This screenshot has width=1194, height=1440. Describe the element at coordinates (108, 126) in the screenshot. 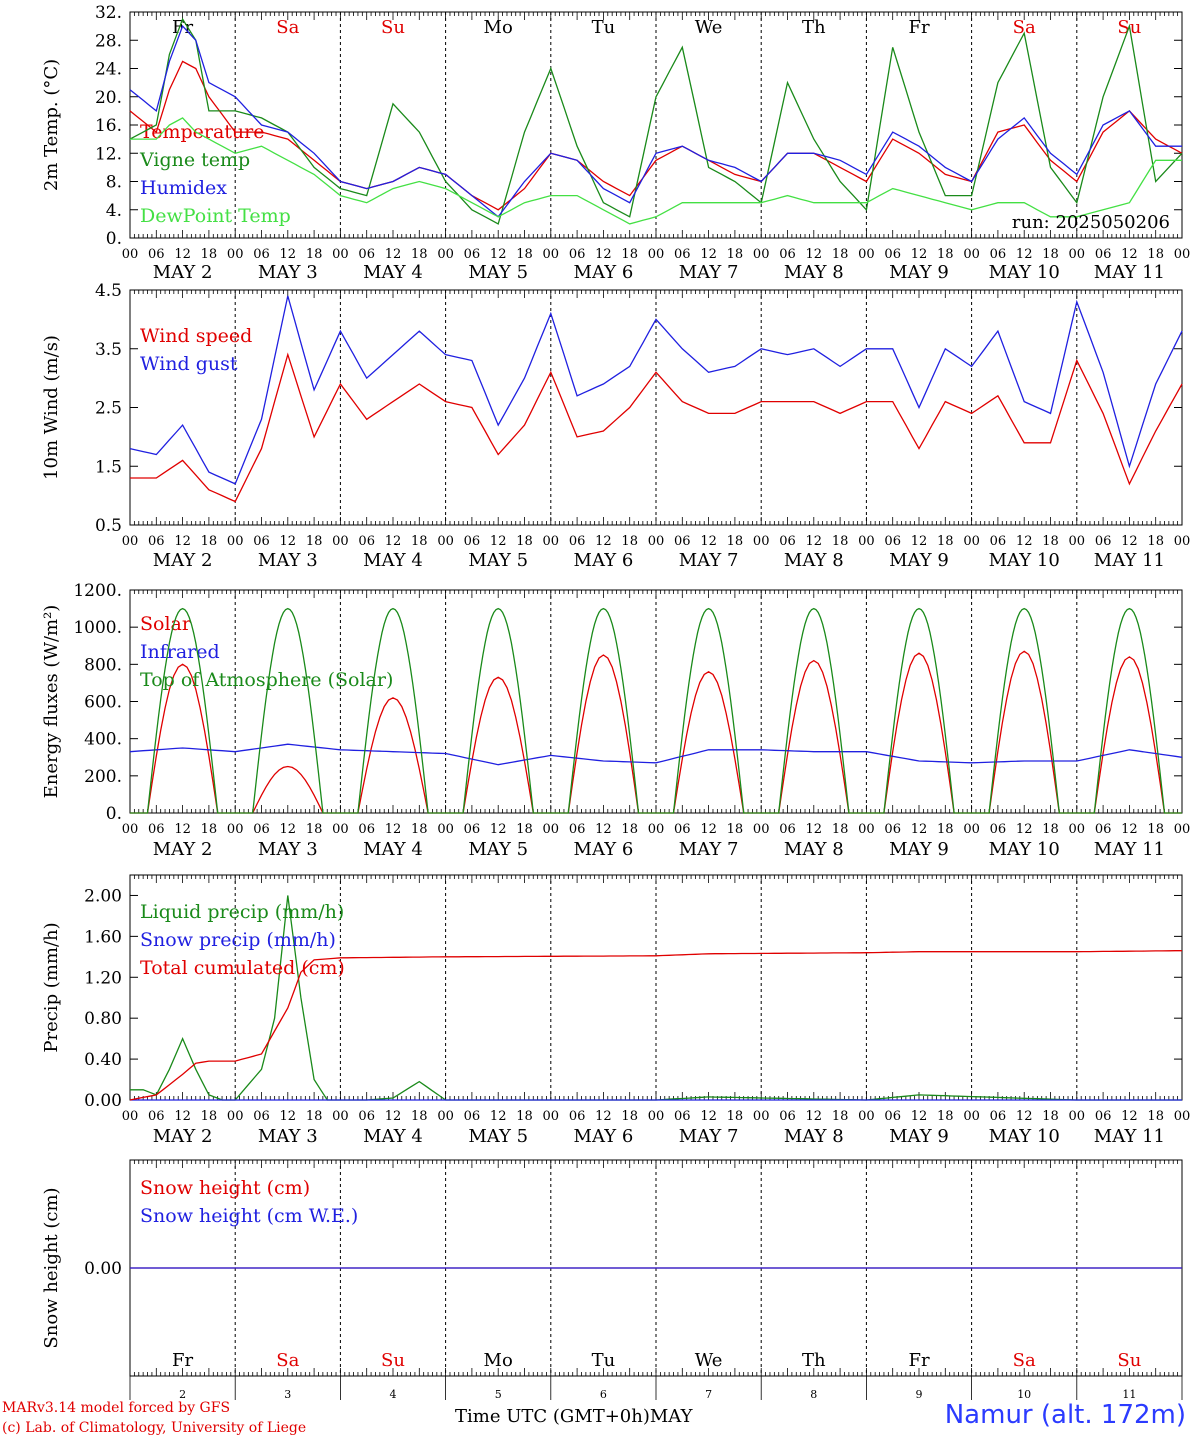

I see `panel1-y-tick-label: 16.` at that location.